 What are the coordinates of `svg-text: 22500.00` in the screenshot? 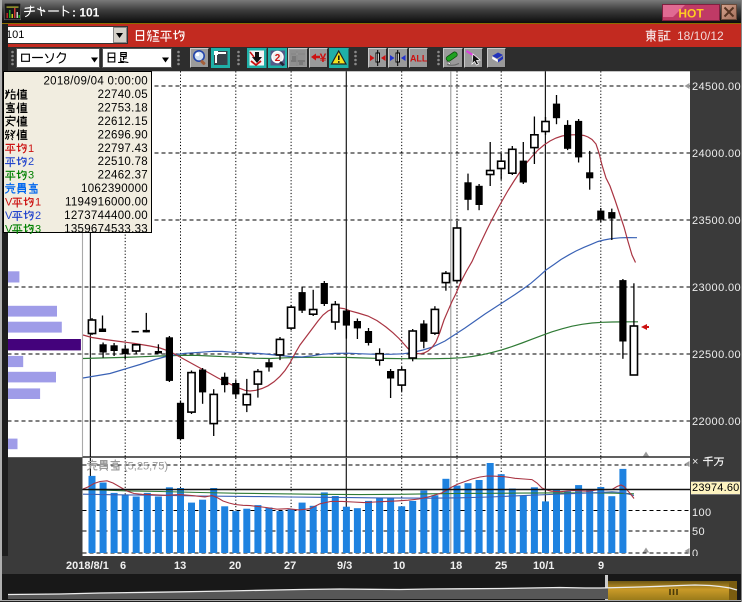 It's located at (716, 355).